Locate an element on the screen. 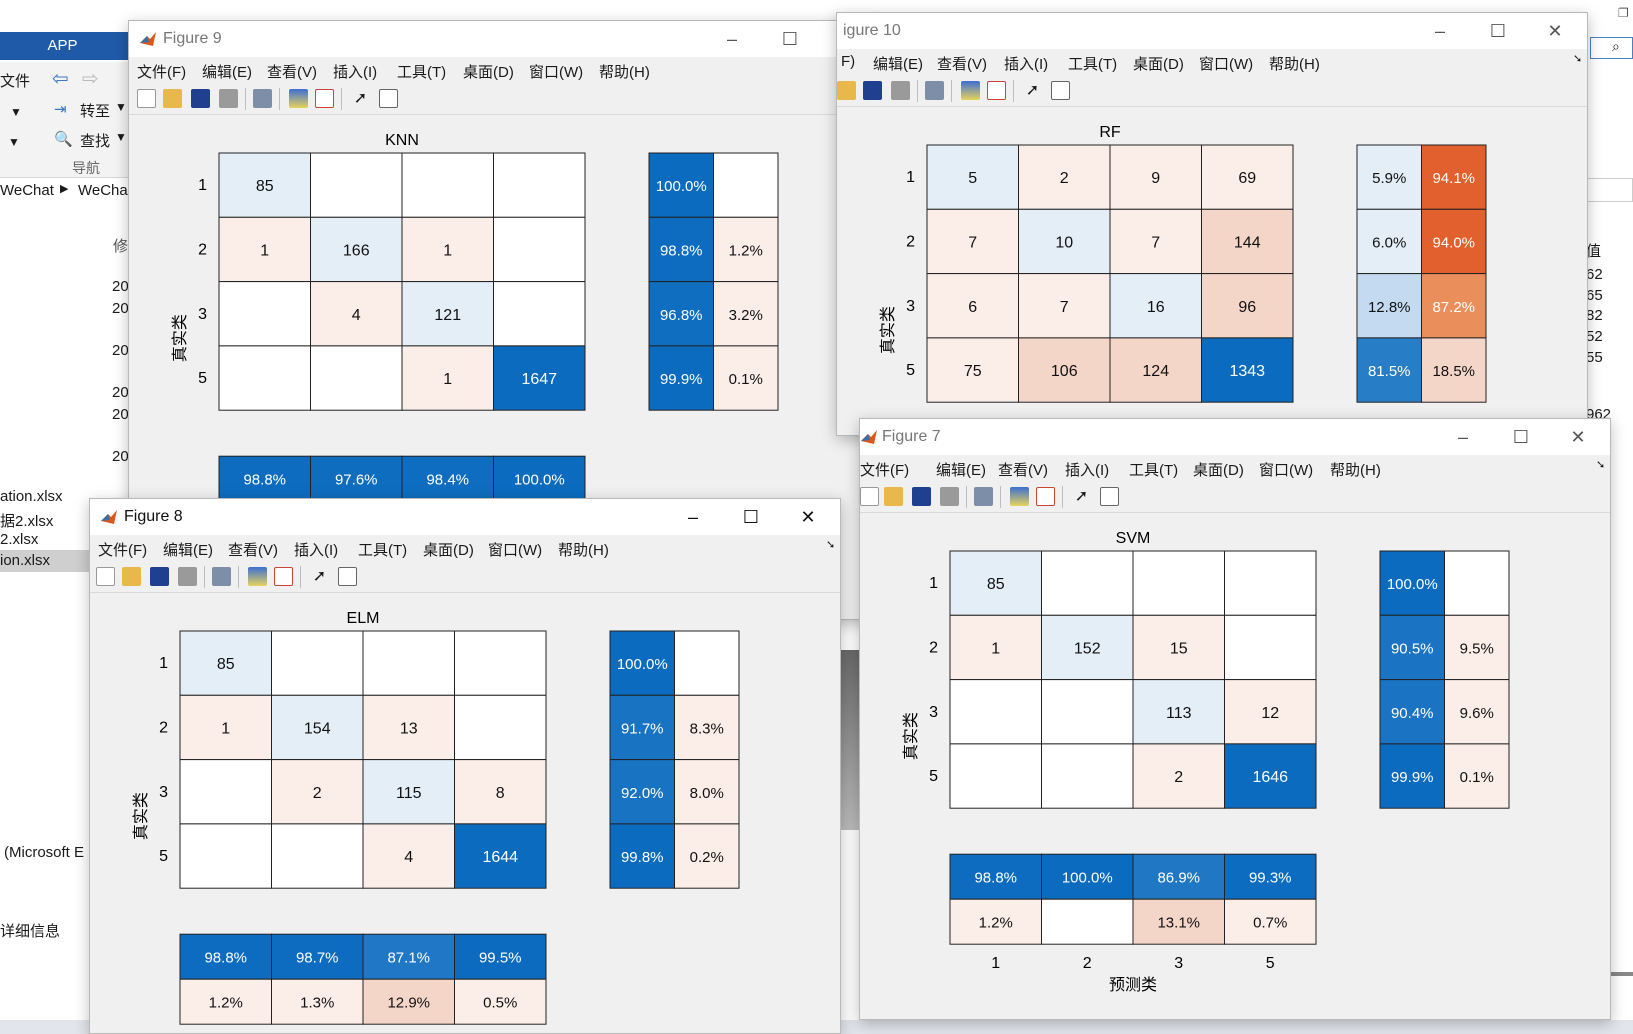 The height and width of the screenshot is (1034, 1633). find-dropdown-icon: ▼ is located at coordinates (121, 137).